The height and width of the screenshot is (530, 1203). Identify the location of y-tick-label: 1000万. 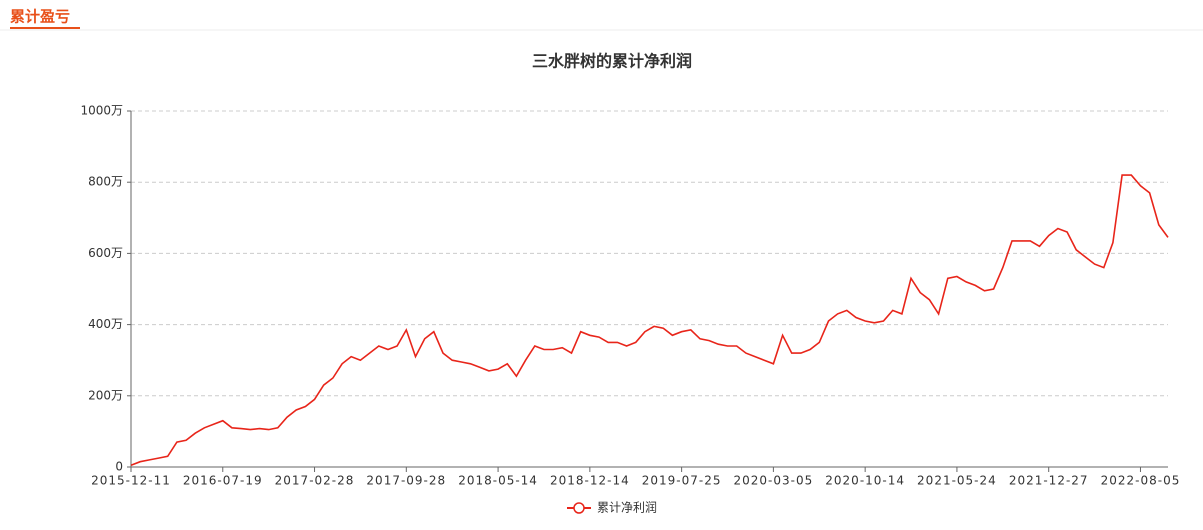
(101, 111).